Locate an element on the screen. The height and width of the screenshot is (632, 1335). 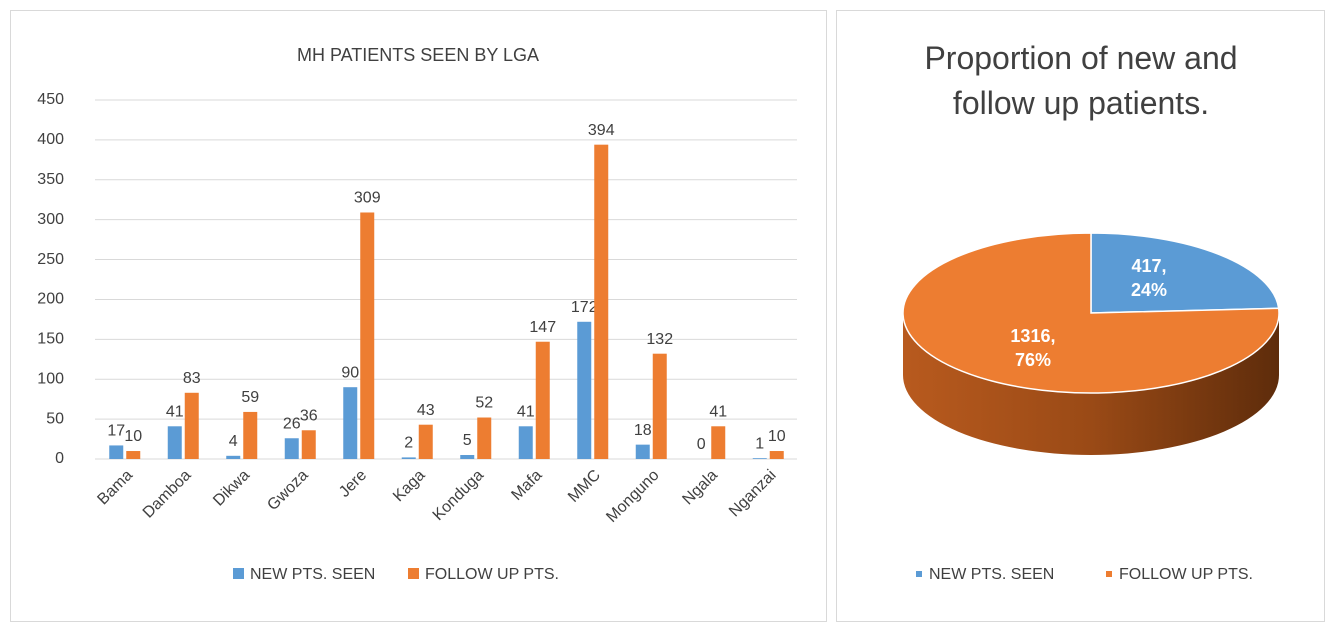
data-label: 5 is located at coordinates (467, 440).